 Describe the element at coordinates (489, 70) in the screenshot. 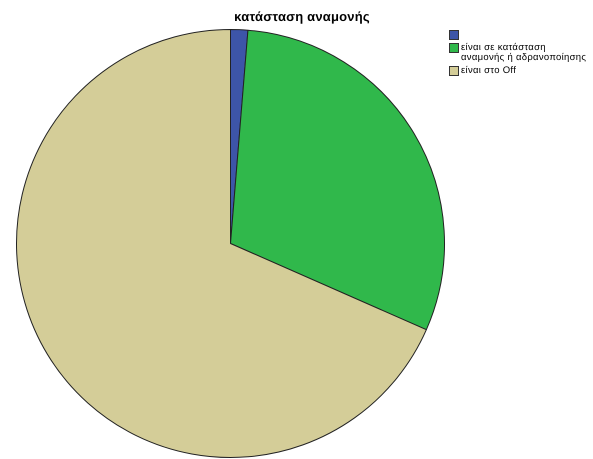

I see `legend-label: είναι στο Off` at that location.